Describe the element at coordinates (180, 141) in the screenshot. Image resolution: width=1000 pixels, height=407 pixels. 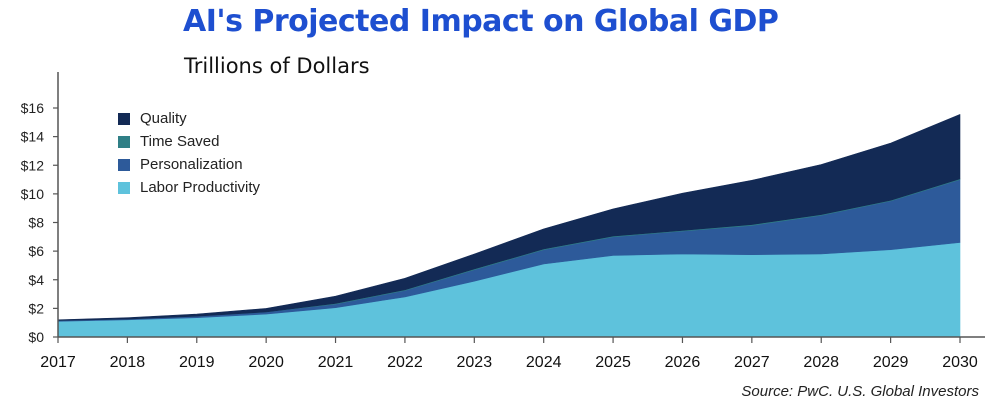
I see `legend-label: Time Saved` at that location.